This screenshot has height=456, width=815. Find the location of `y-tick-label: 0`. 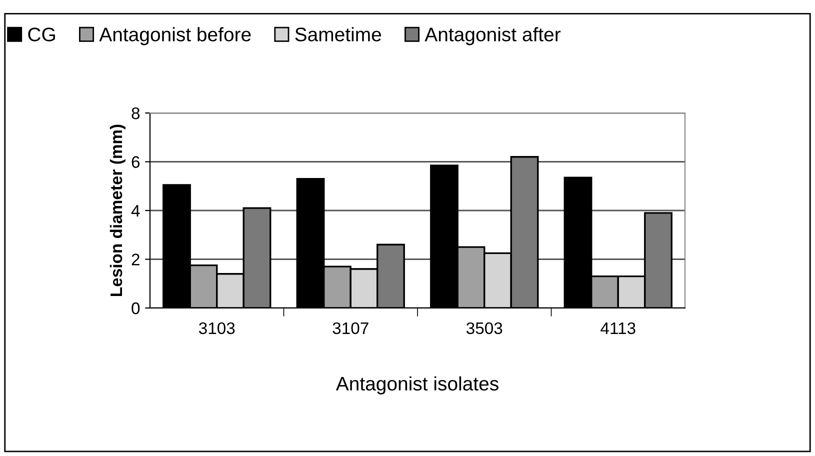

y-tick-label: 0 is located at coordinates (136, 308).